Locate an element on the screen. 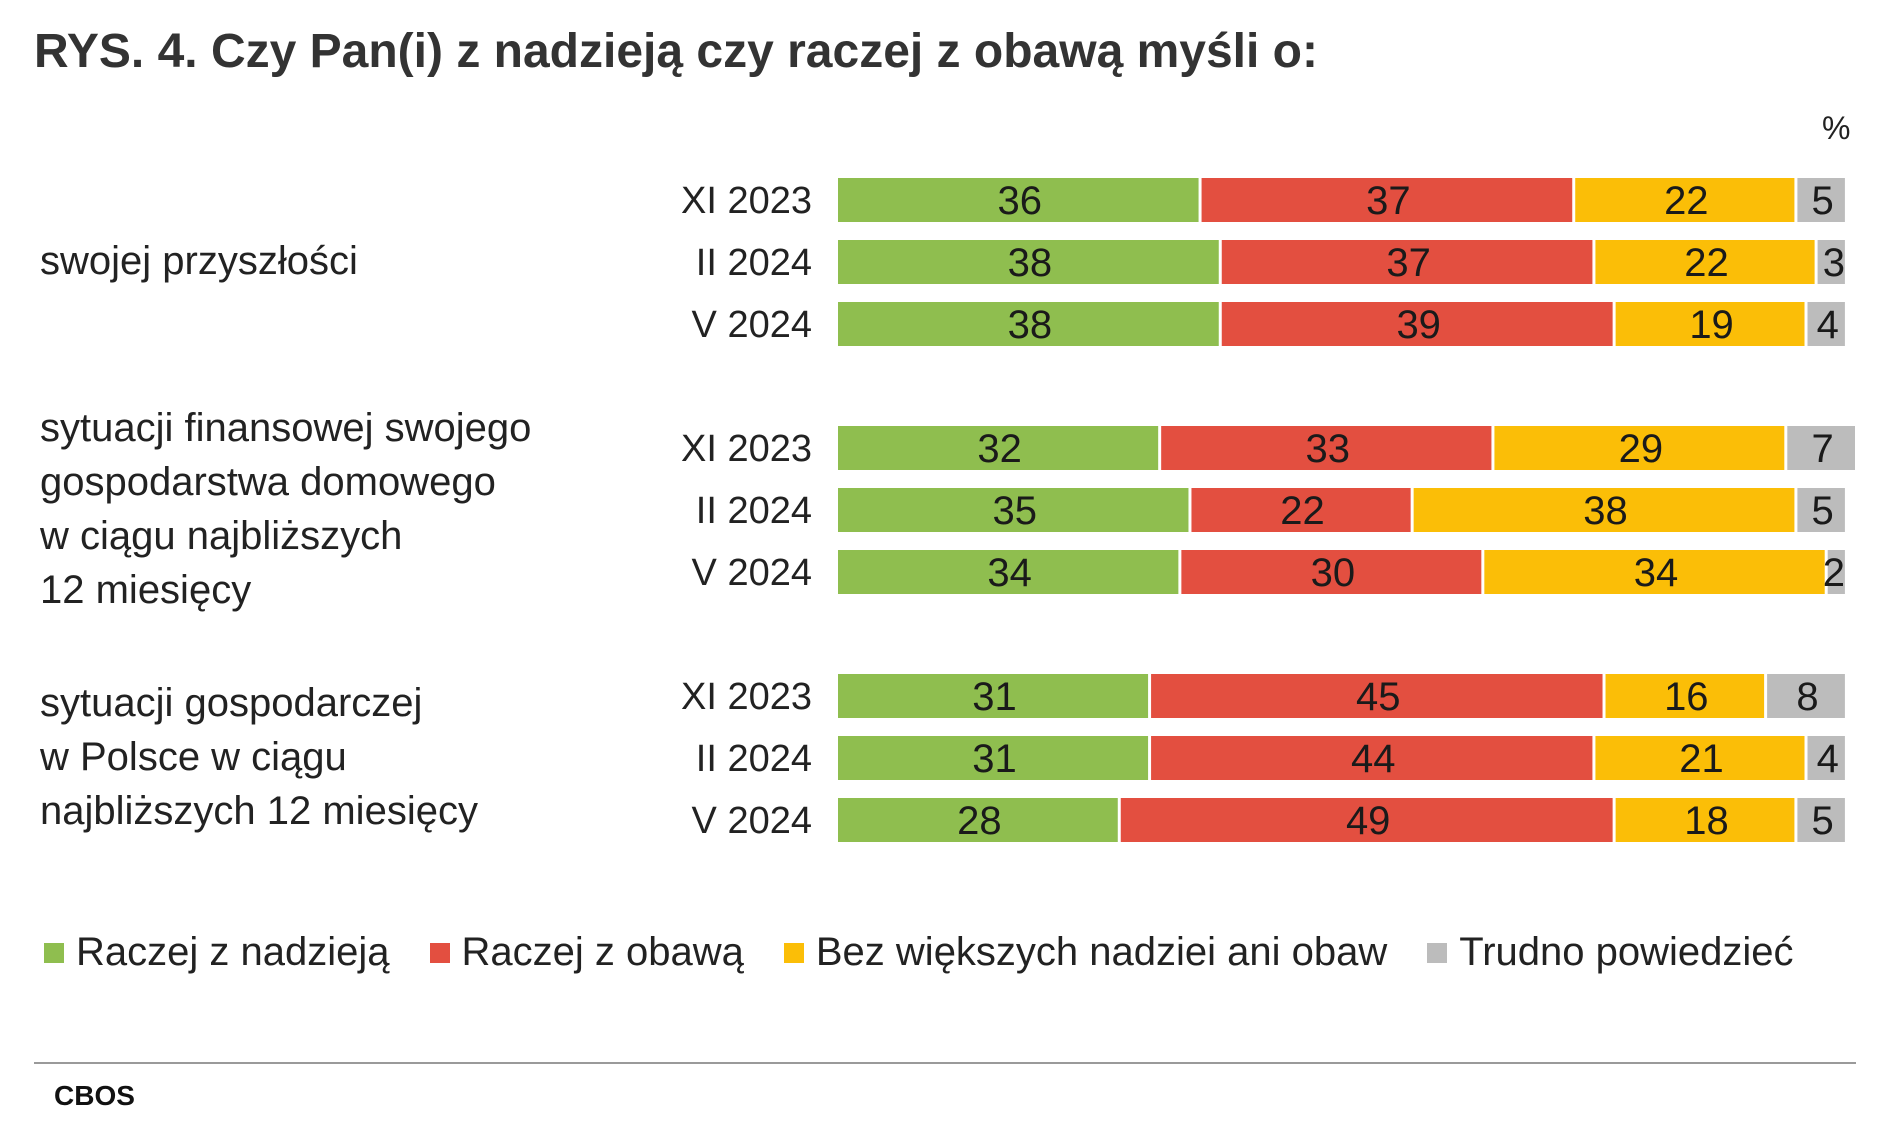  data-label: 44 is located at coordinates (1373, 759).